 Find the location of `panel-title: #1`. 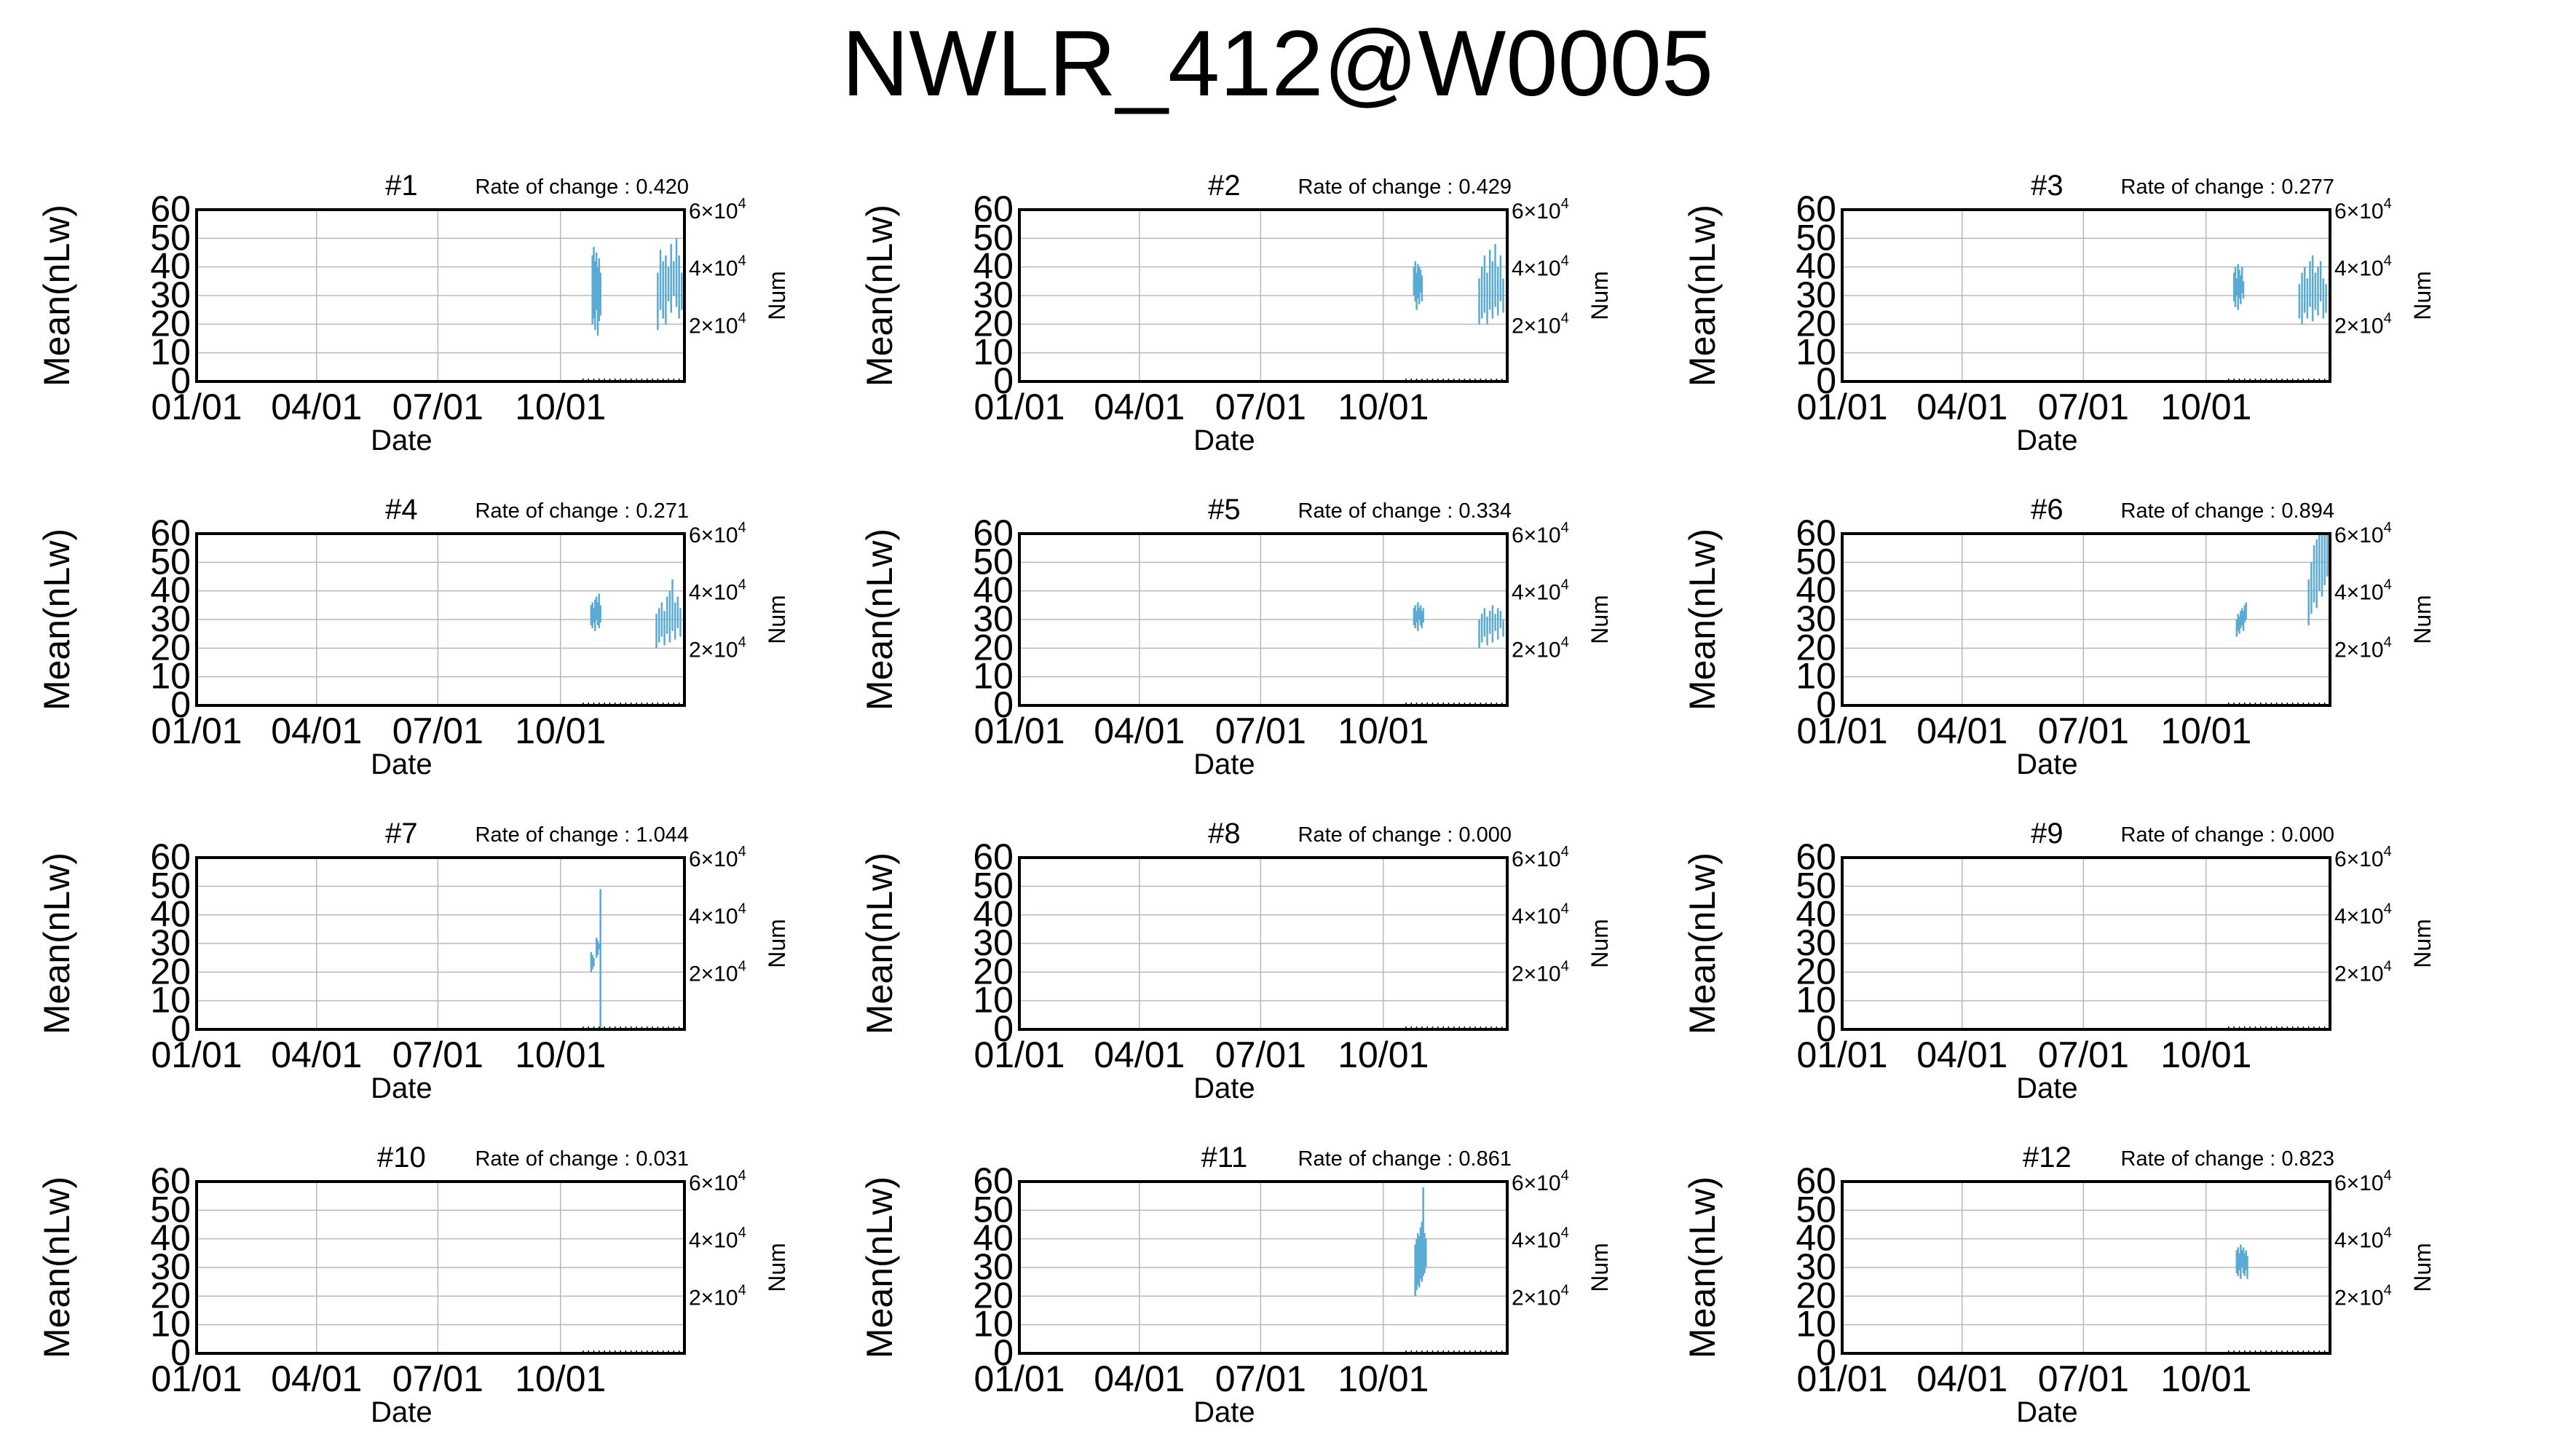

panel-title: #1 is located at coordinates (401, 186).